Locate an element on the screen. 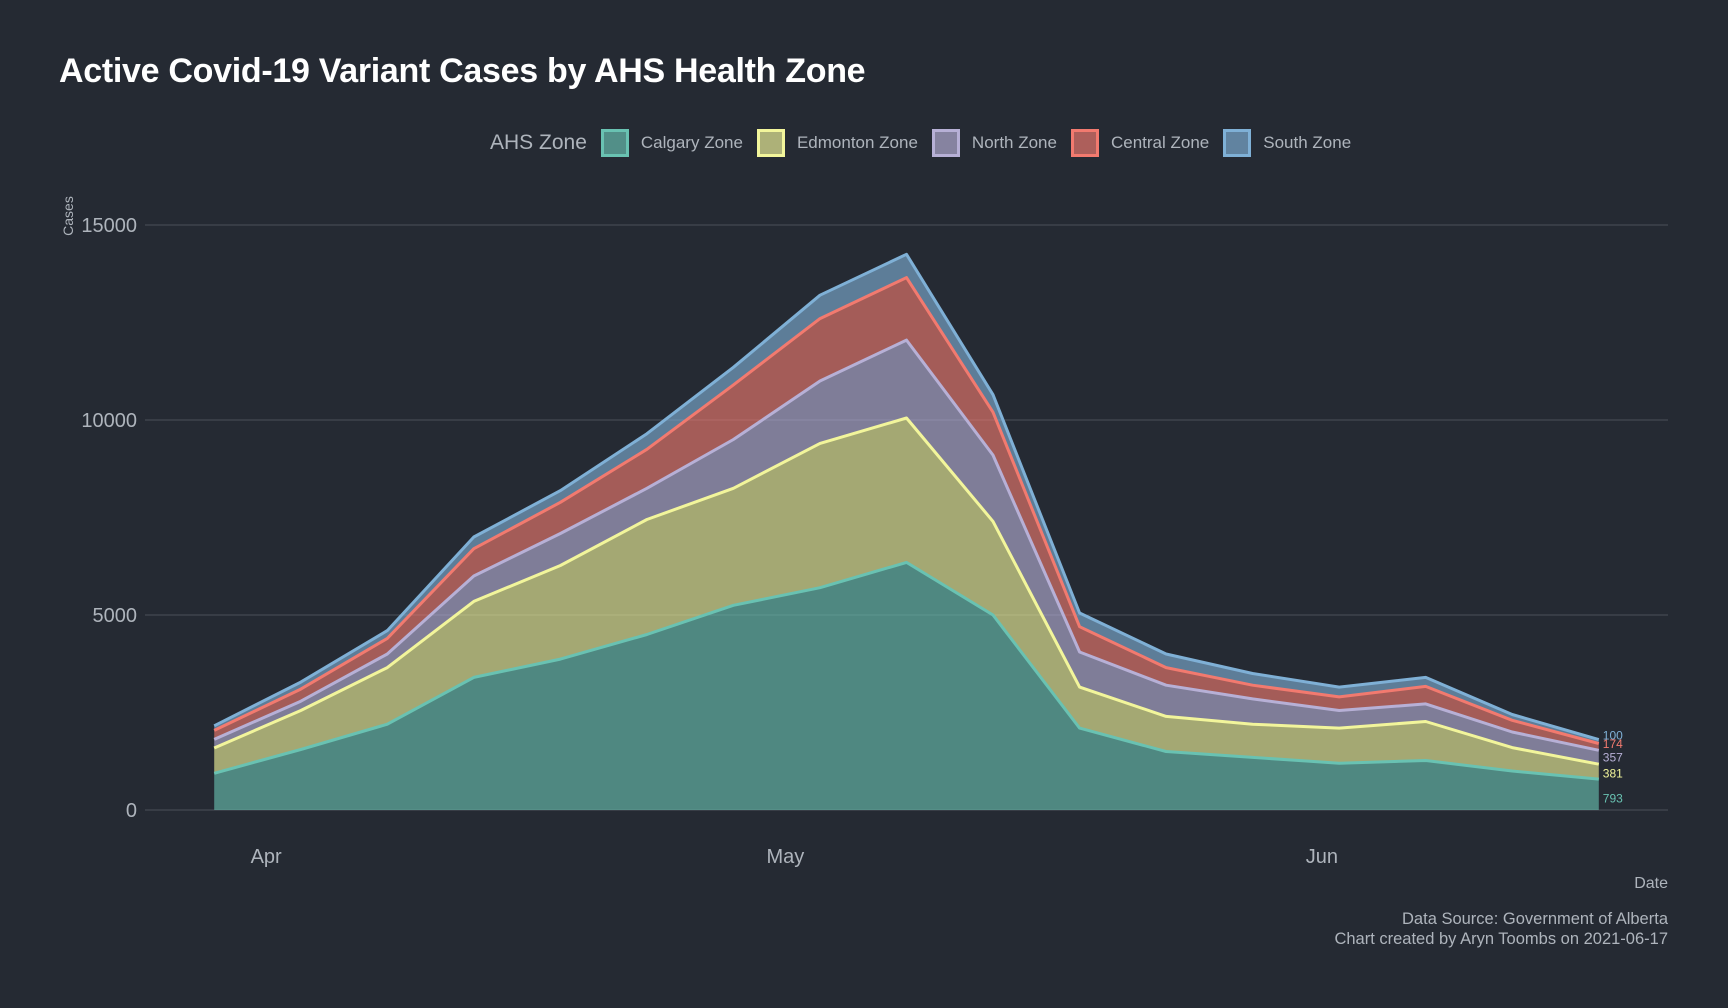 Image resolution: width=1728 pixels, height=1008 pixels. y-tick-label: 10000 is located at coordinates (109, 421).